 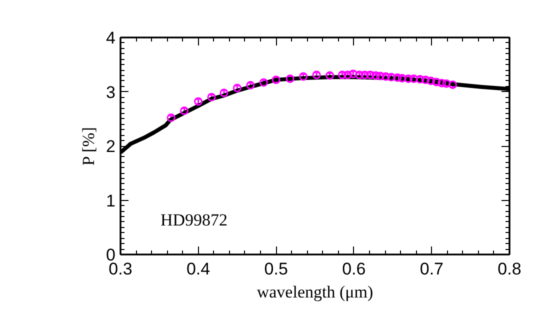 I want to click on y-tick-label: 1, so click(x=111, y=200).